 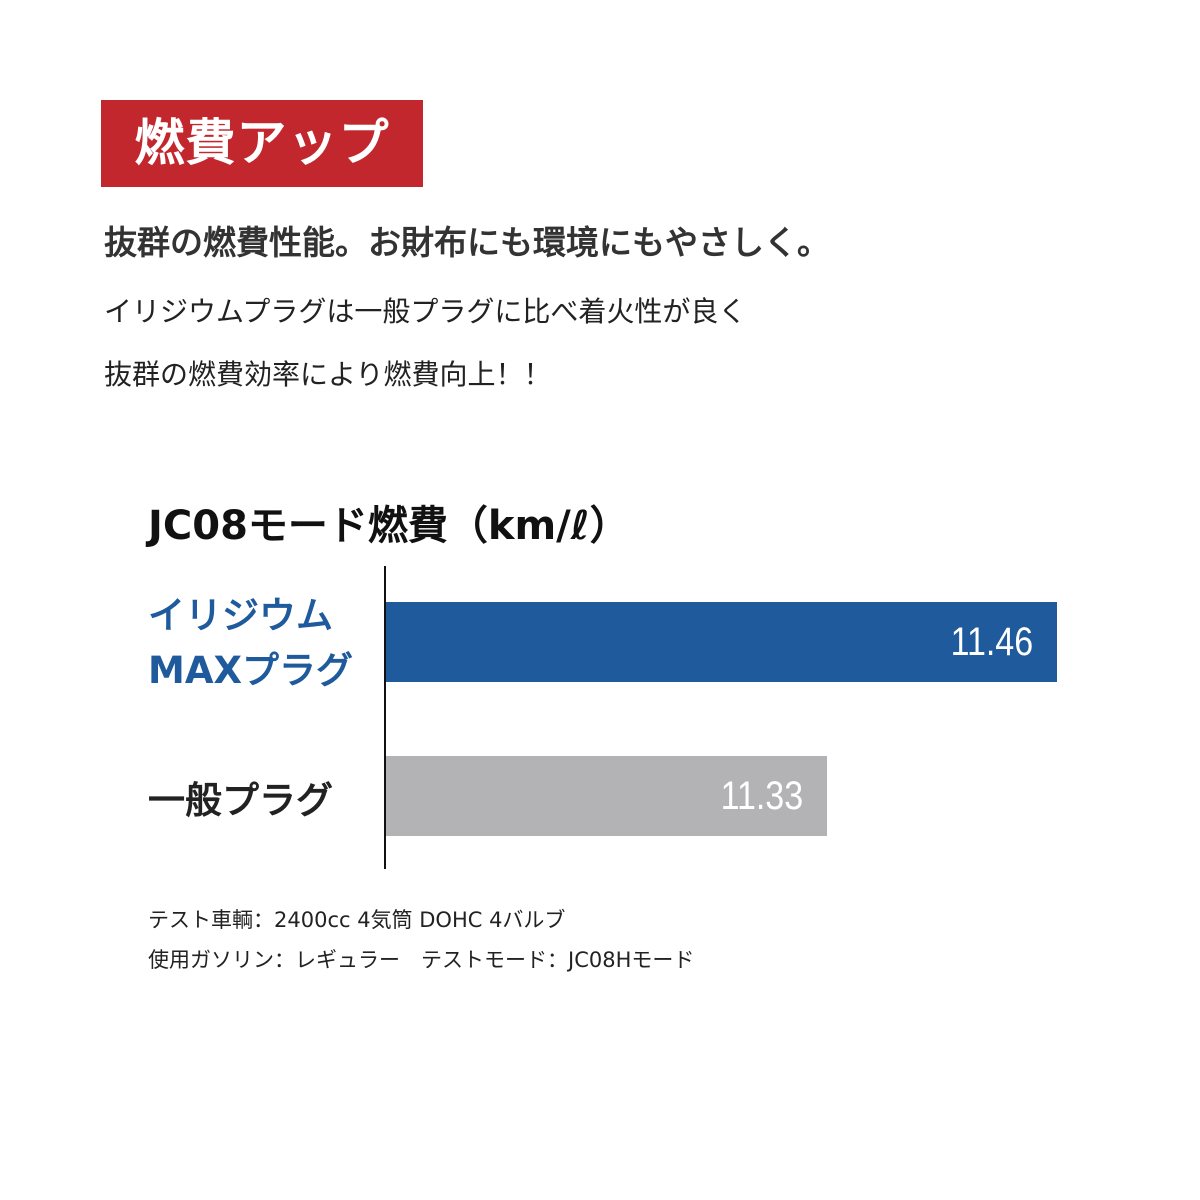 I want to click on category-label-iridium-max: イリジウム MAXプラグ, so click(x=250, y=643).